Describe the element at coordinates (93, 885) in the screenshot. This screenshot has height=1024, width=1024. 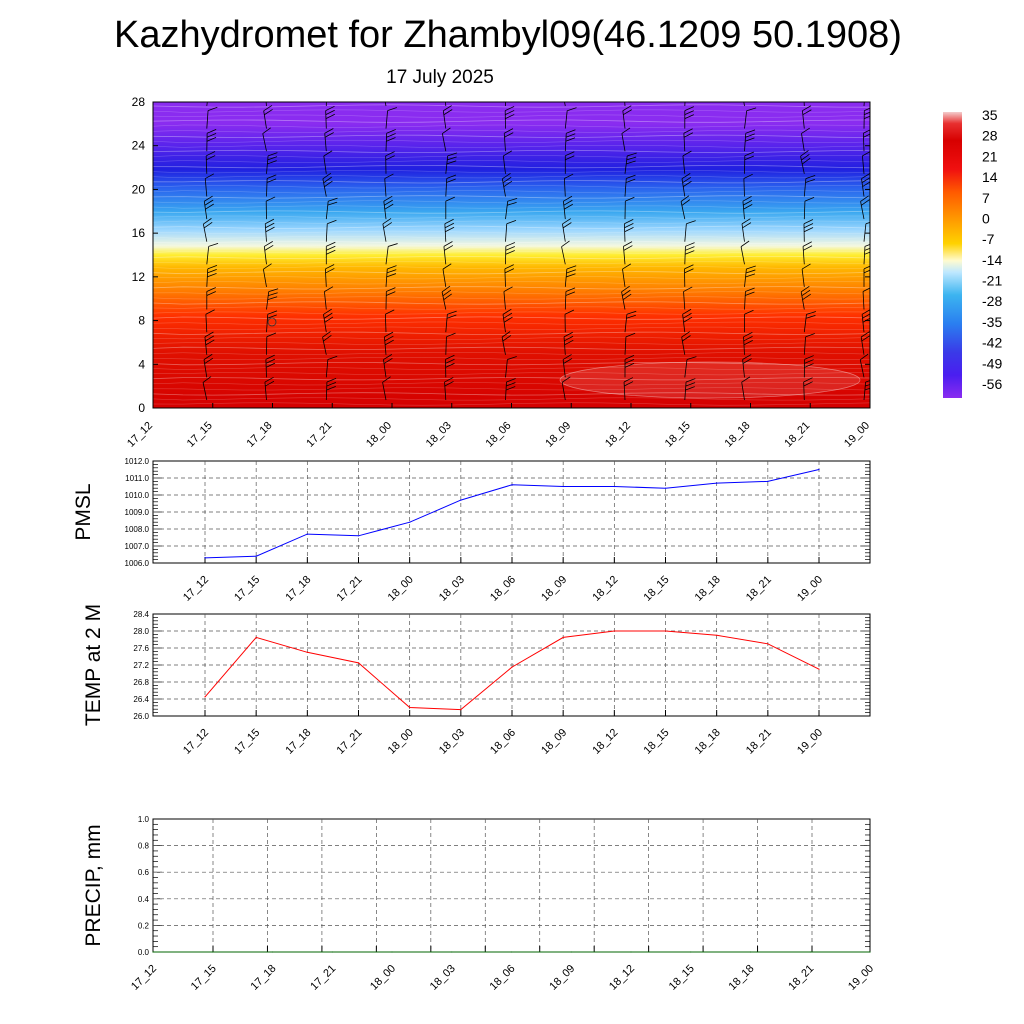
I see `y-axis-label: PRECIP, mm` at that location.